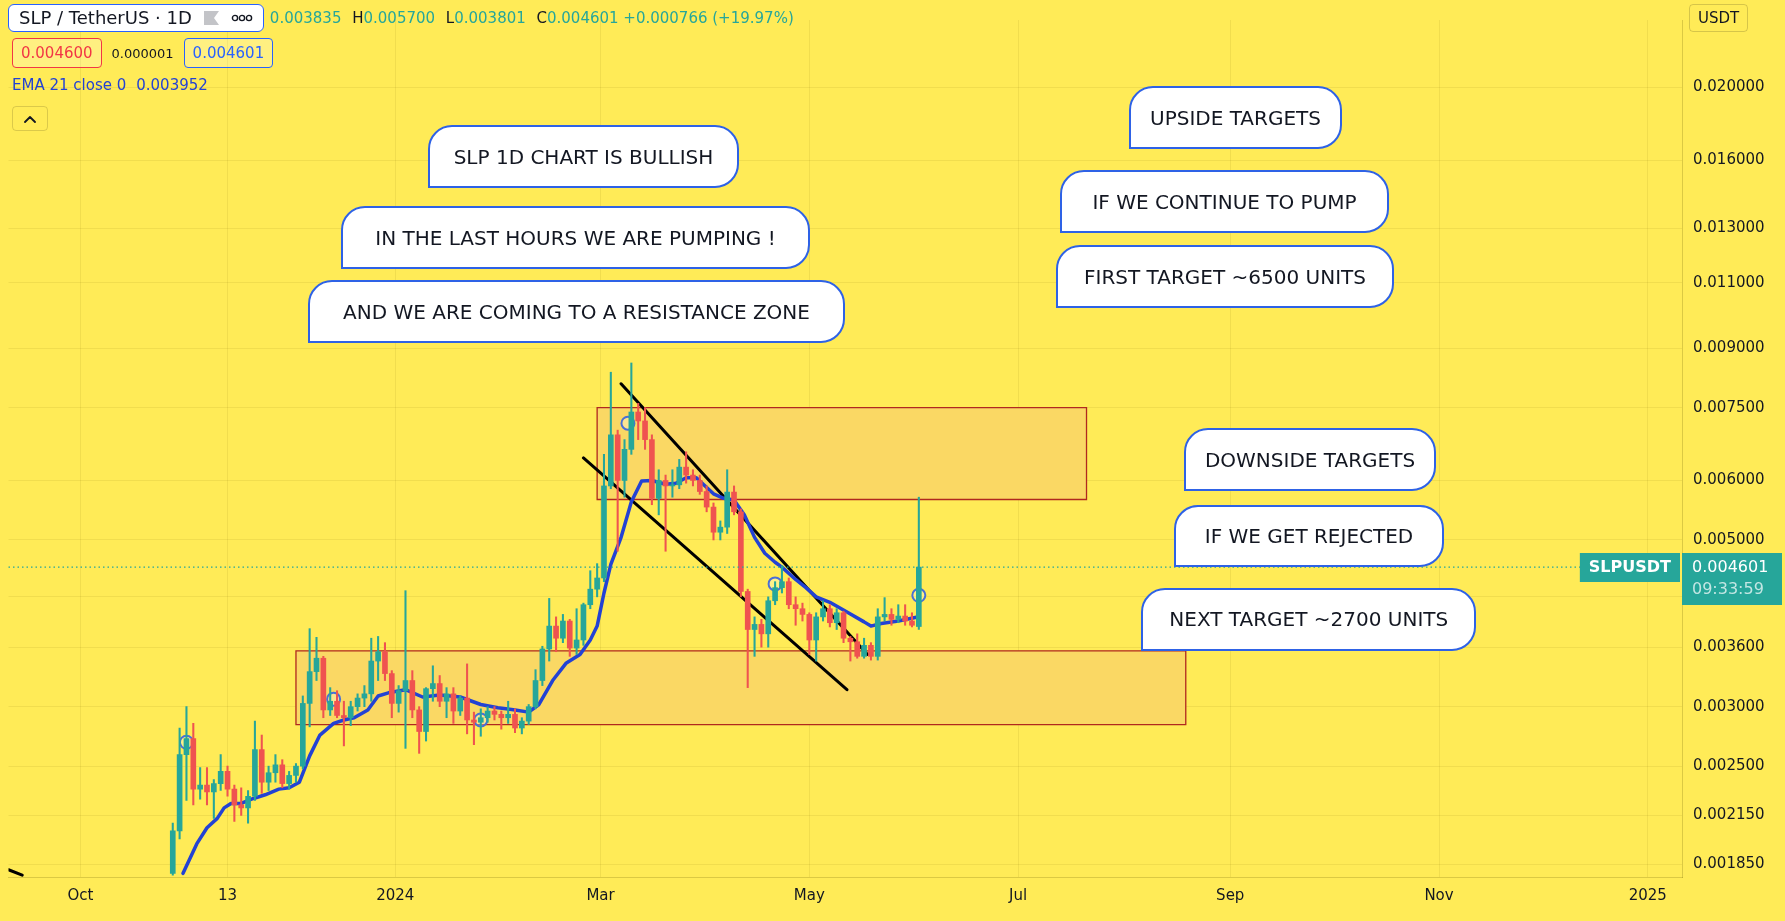  Describe the element at coordinates (601, 894) in the screenshot. I see `x-tick-label: Mar` at that location.